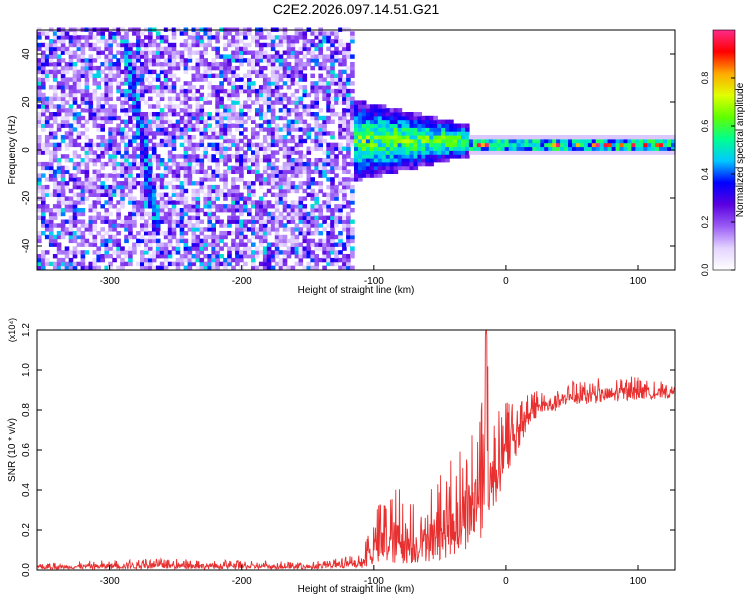 Image resolution: width=750 pixels, height=600 pixels. I want to click on x-tick-label: -100, so click(374, 281).